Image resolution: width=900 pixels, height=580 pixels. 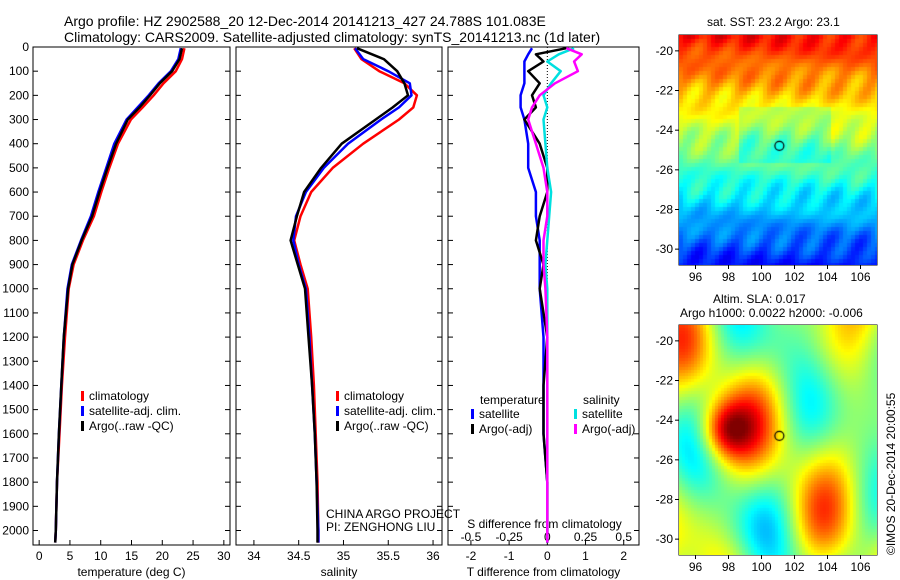 What do you see at coordinates (761, 567) in the screenshot?
I see `map-x-tick-label: 100` at bounding box center [761, 567].